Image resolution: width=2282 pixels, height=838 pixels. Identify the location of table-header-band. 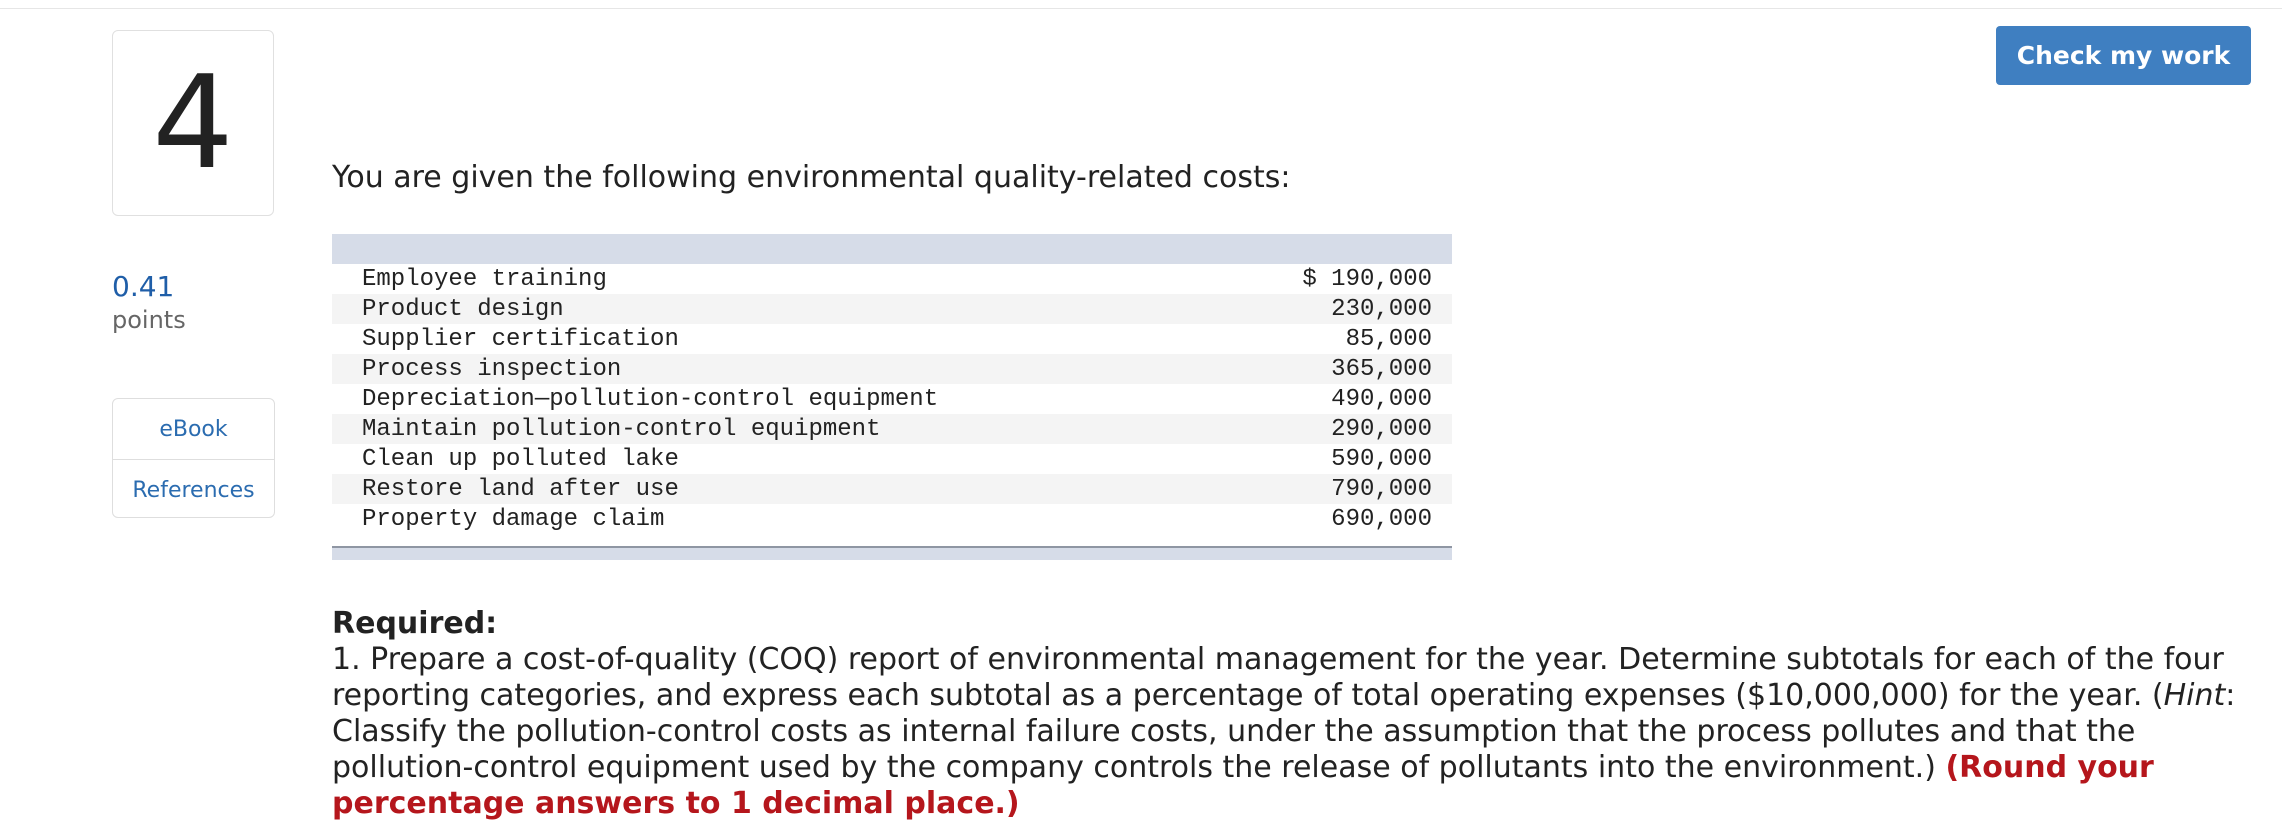
(892, 249).